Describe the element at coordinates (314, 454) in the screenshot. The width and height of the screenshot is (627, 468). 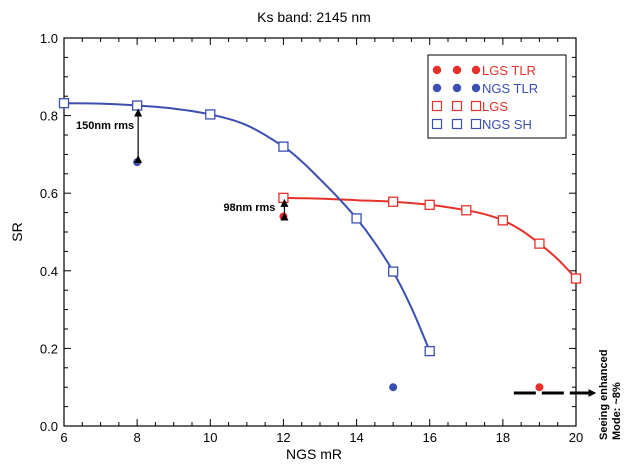
I see `x-axis-label: NGS mR` at that location.